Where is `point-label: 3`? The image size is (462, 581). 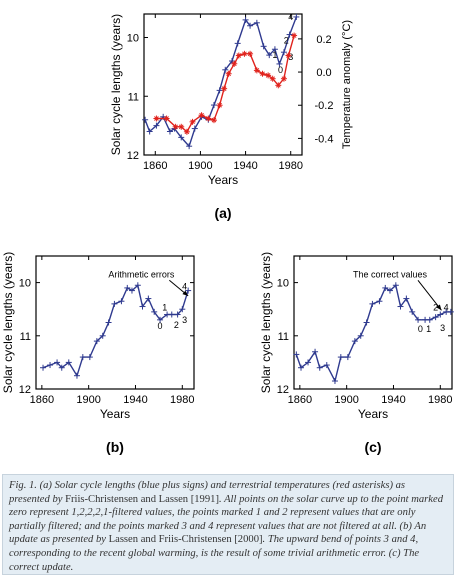
point-label: 3 is located at coordinates (290, 57).